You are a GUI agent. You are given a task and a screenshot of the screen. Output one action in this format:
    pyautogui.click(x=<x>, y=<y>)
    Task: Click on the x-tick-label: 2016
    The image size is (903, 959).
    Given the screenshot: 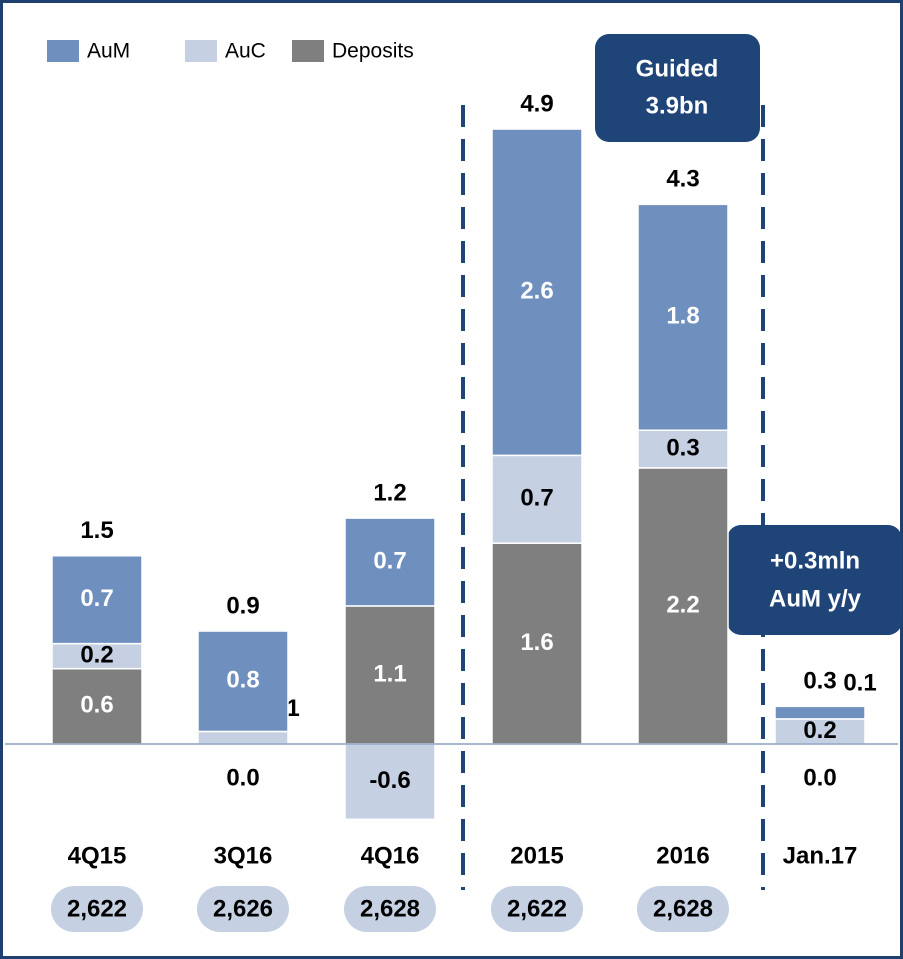 What is the action you would take?
    pyautogui.click(x=682, y=855)
    